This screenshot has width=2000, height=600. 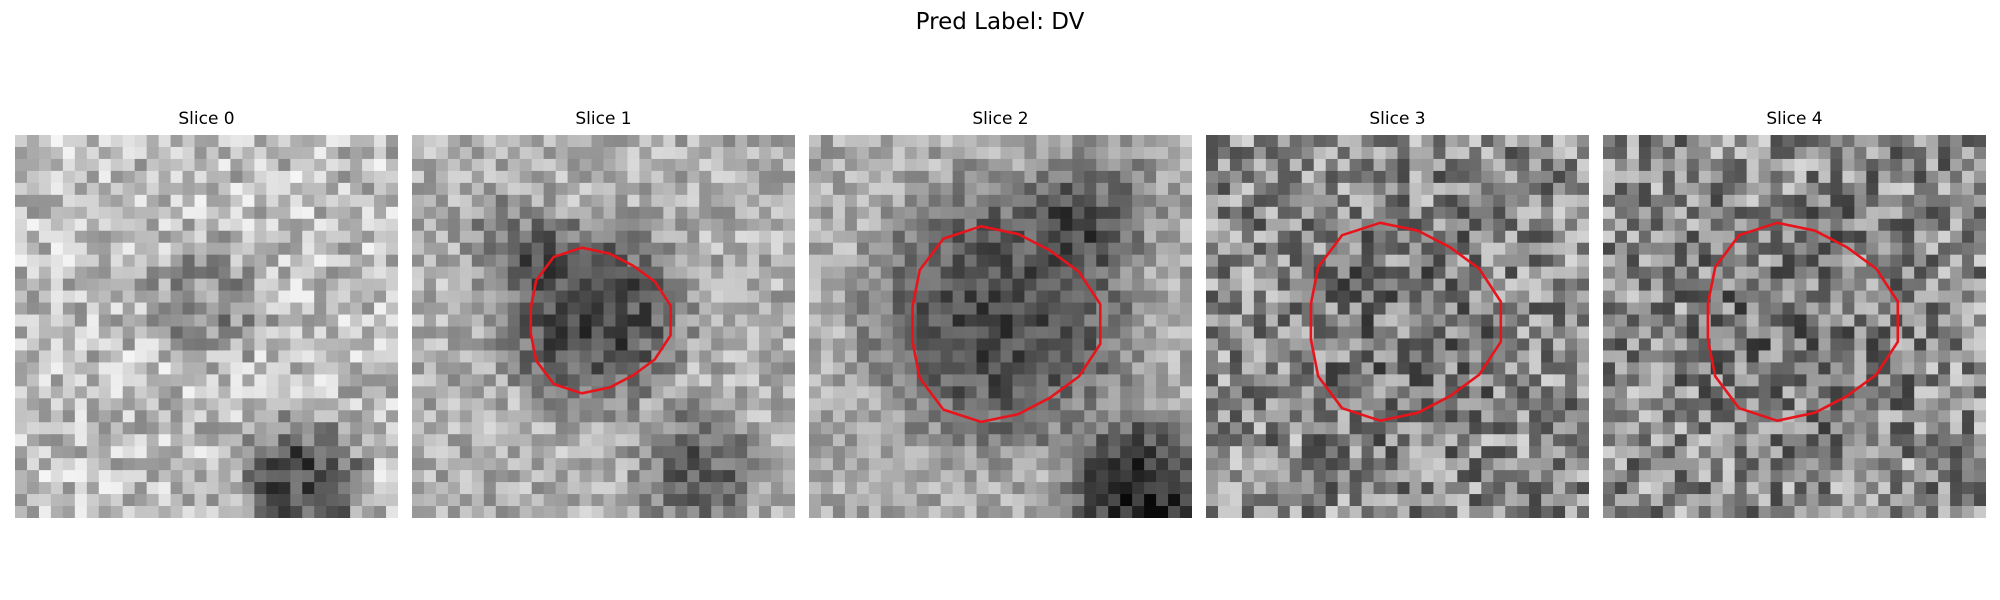 I want to click on slice-title-0: Slice 0, so click(x=206, y=119).